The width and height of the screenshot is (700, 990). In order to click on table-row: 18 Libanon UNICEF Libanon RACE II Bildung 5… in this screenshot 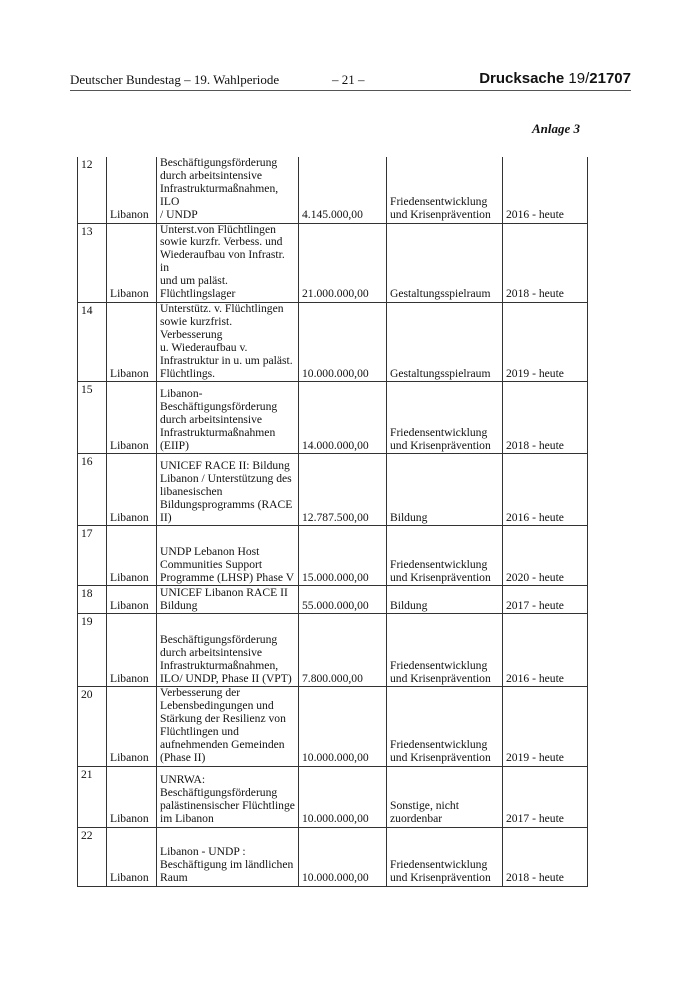, I will do `click(332, 600)`.